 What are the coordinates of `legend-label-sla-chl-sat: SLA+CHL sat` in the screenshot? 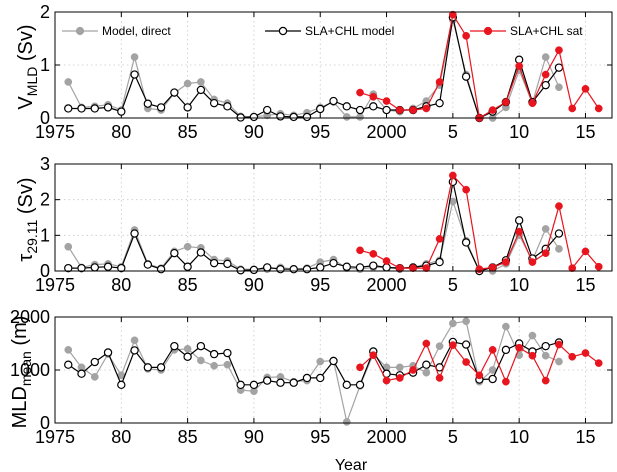 It's located at (546, 31).